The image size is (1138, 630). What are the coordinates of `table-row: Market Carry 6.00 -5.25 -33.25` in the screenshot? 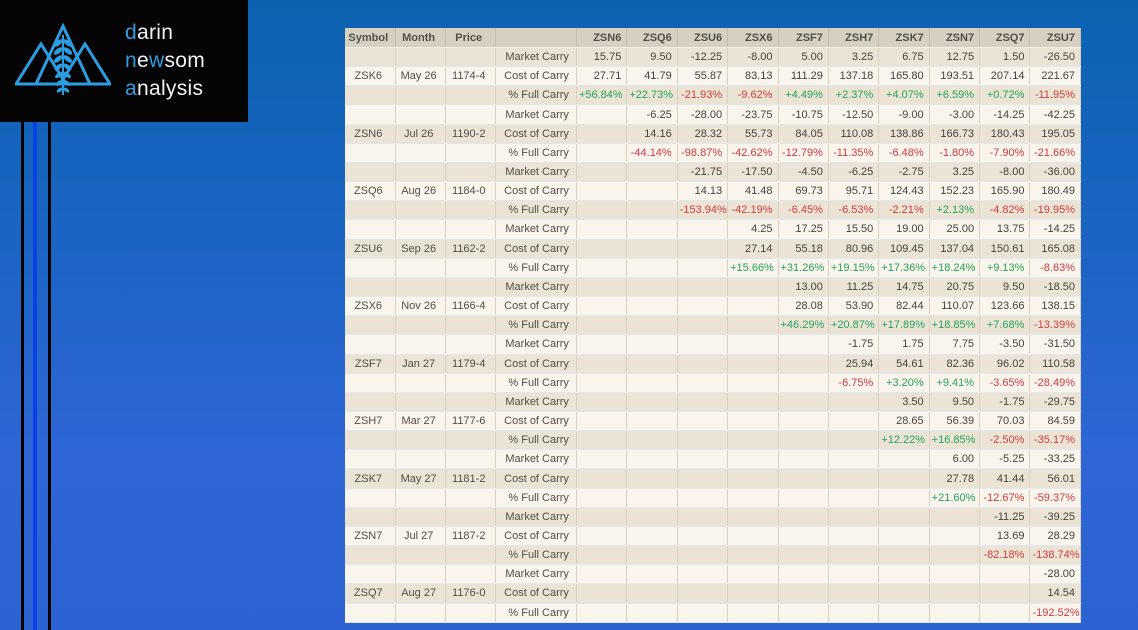 It's located at (713, 459).